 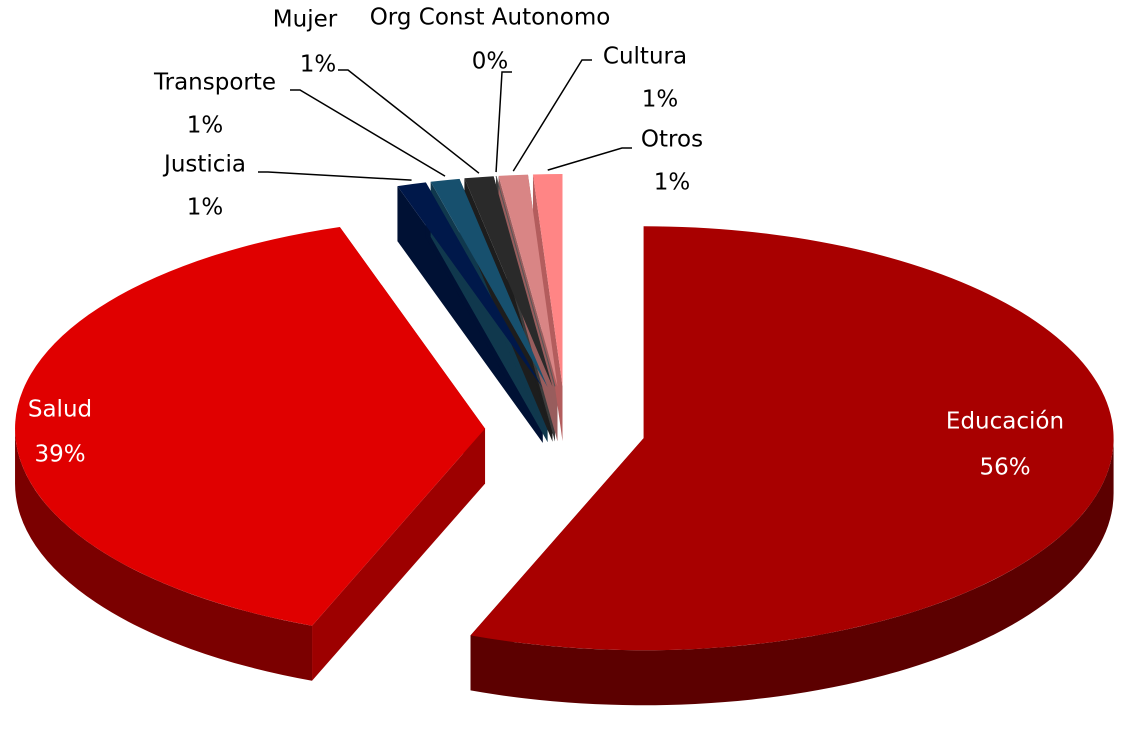 I want to click on slice-label: Educación, so click(x=1005, y=422).